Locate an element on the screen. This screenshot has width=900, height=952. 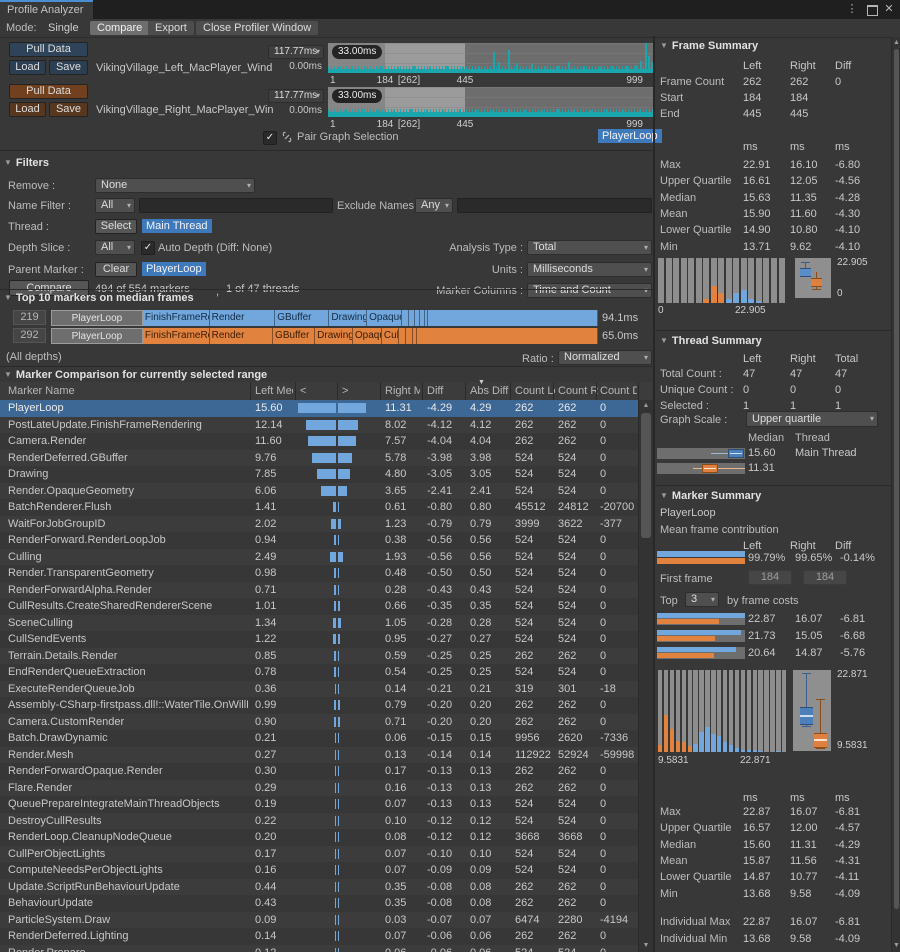
maximize-icon is located at coordinates (872, 8).